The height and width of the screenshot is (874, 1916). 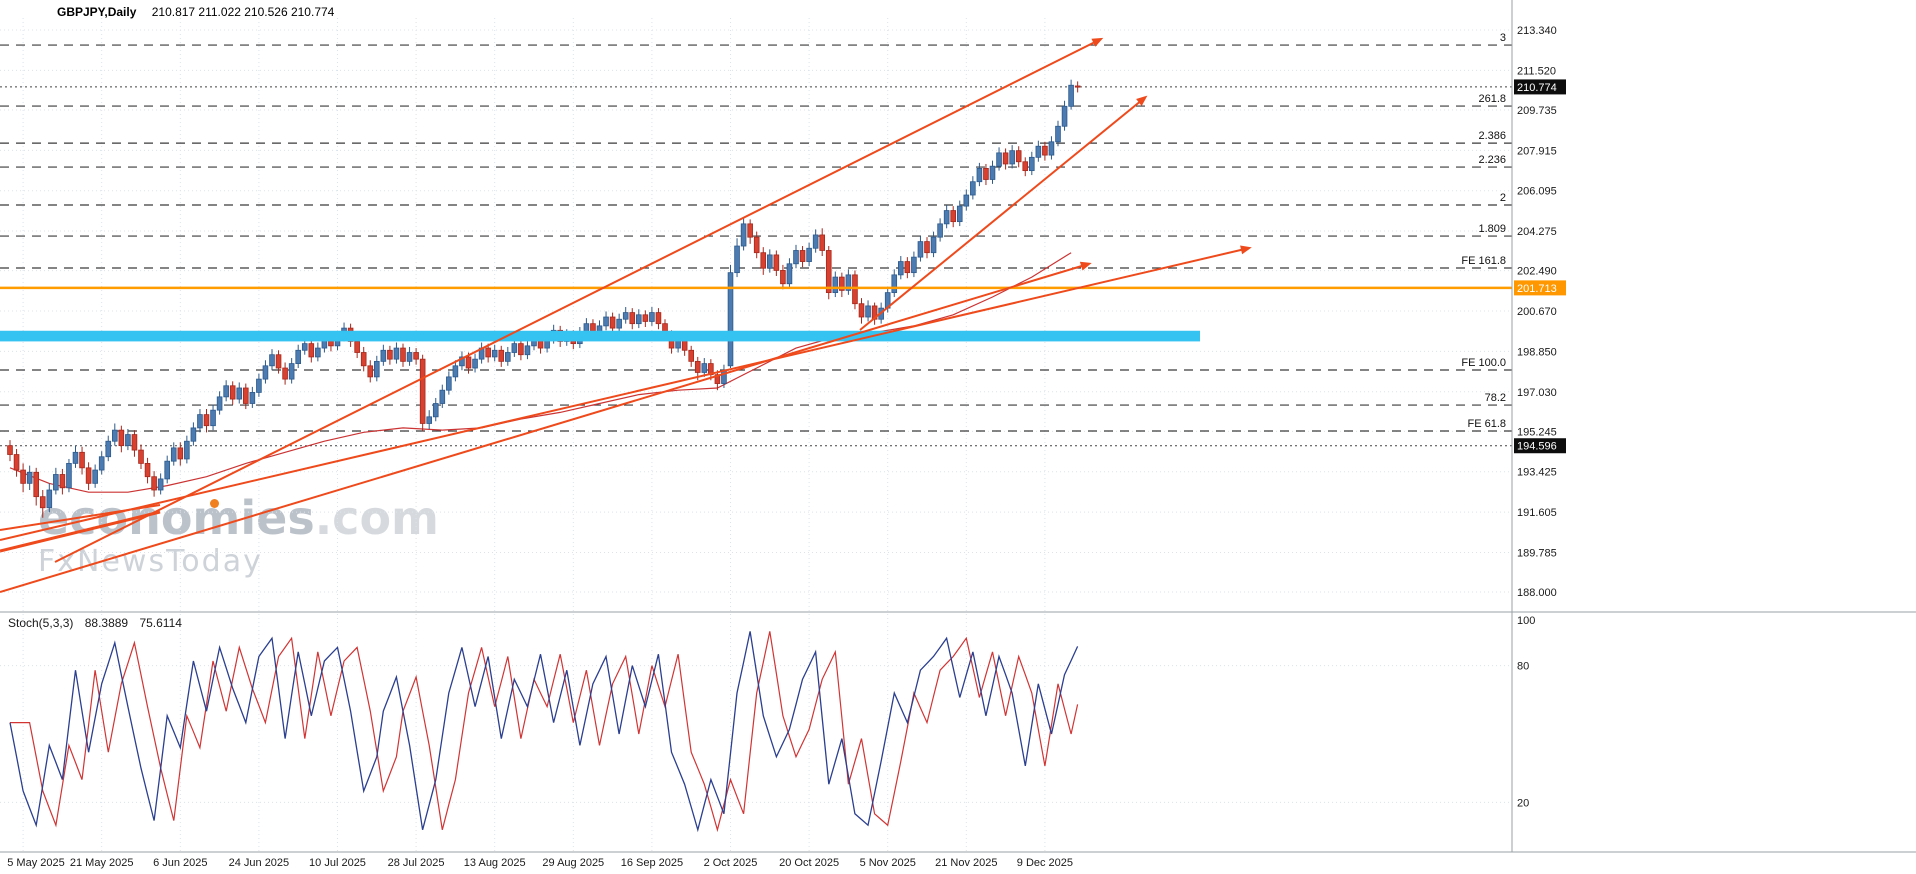 I want to click on price-badge-label: 194.596, so click(x=1537, y=447).